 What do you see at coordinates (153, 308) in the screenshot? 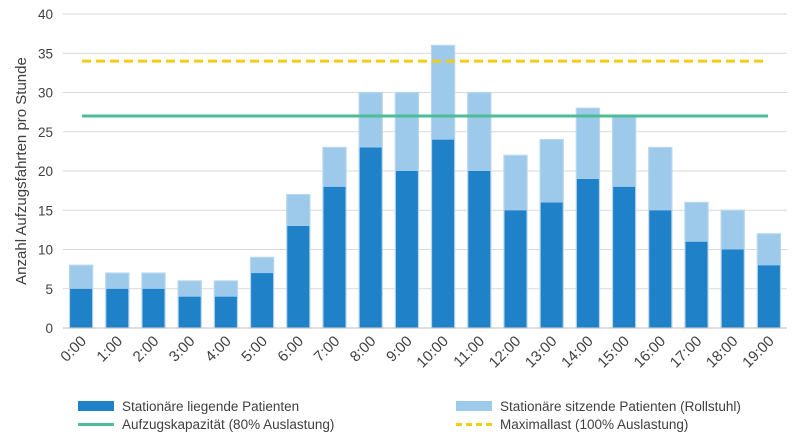
I see `bar-s0-2:00` at bounding box center [153, 308].